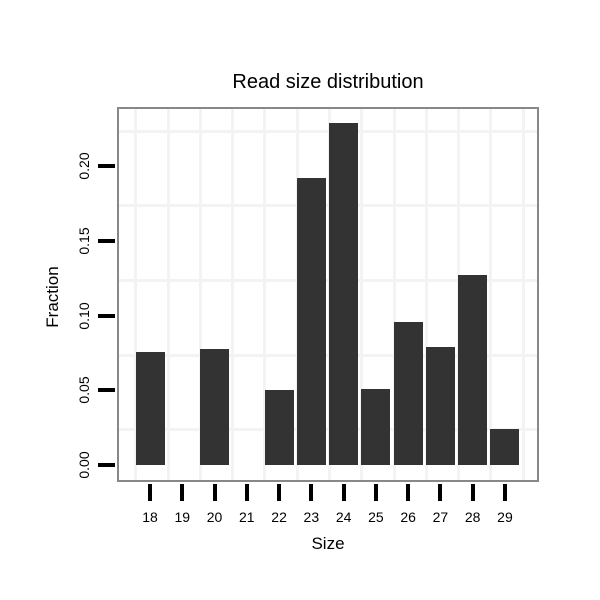  What do you see at coordinates (279, 517) in the screenshot?
I see `x-tick-label: 22` at bounding box center [279, 517].